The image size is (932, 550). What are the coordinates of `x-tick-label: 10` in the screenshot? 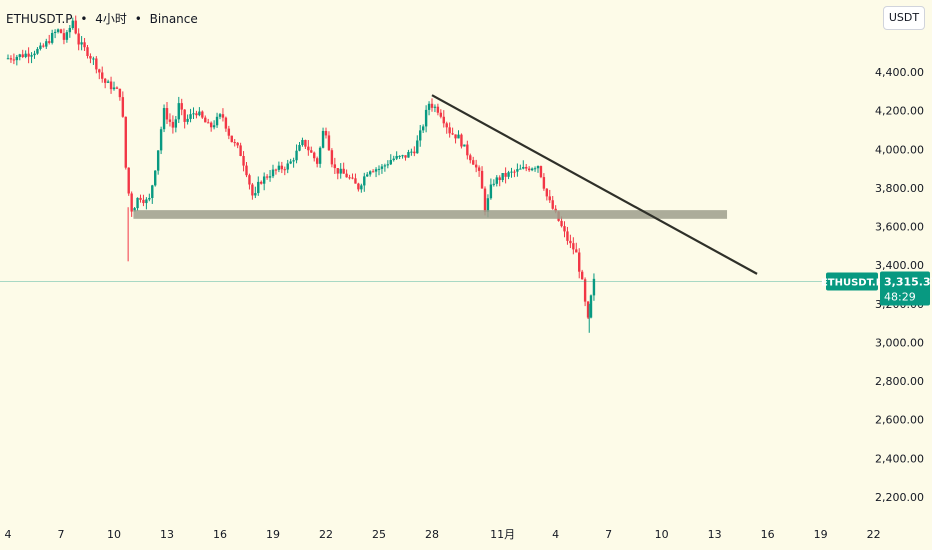 It's located at (662, 534).